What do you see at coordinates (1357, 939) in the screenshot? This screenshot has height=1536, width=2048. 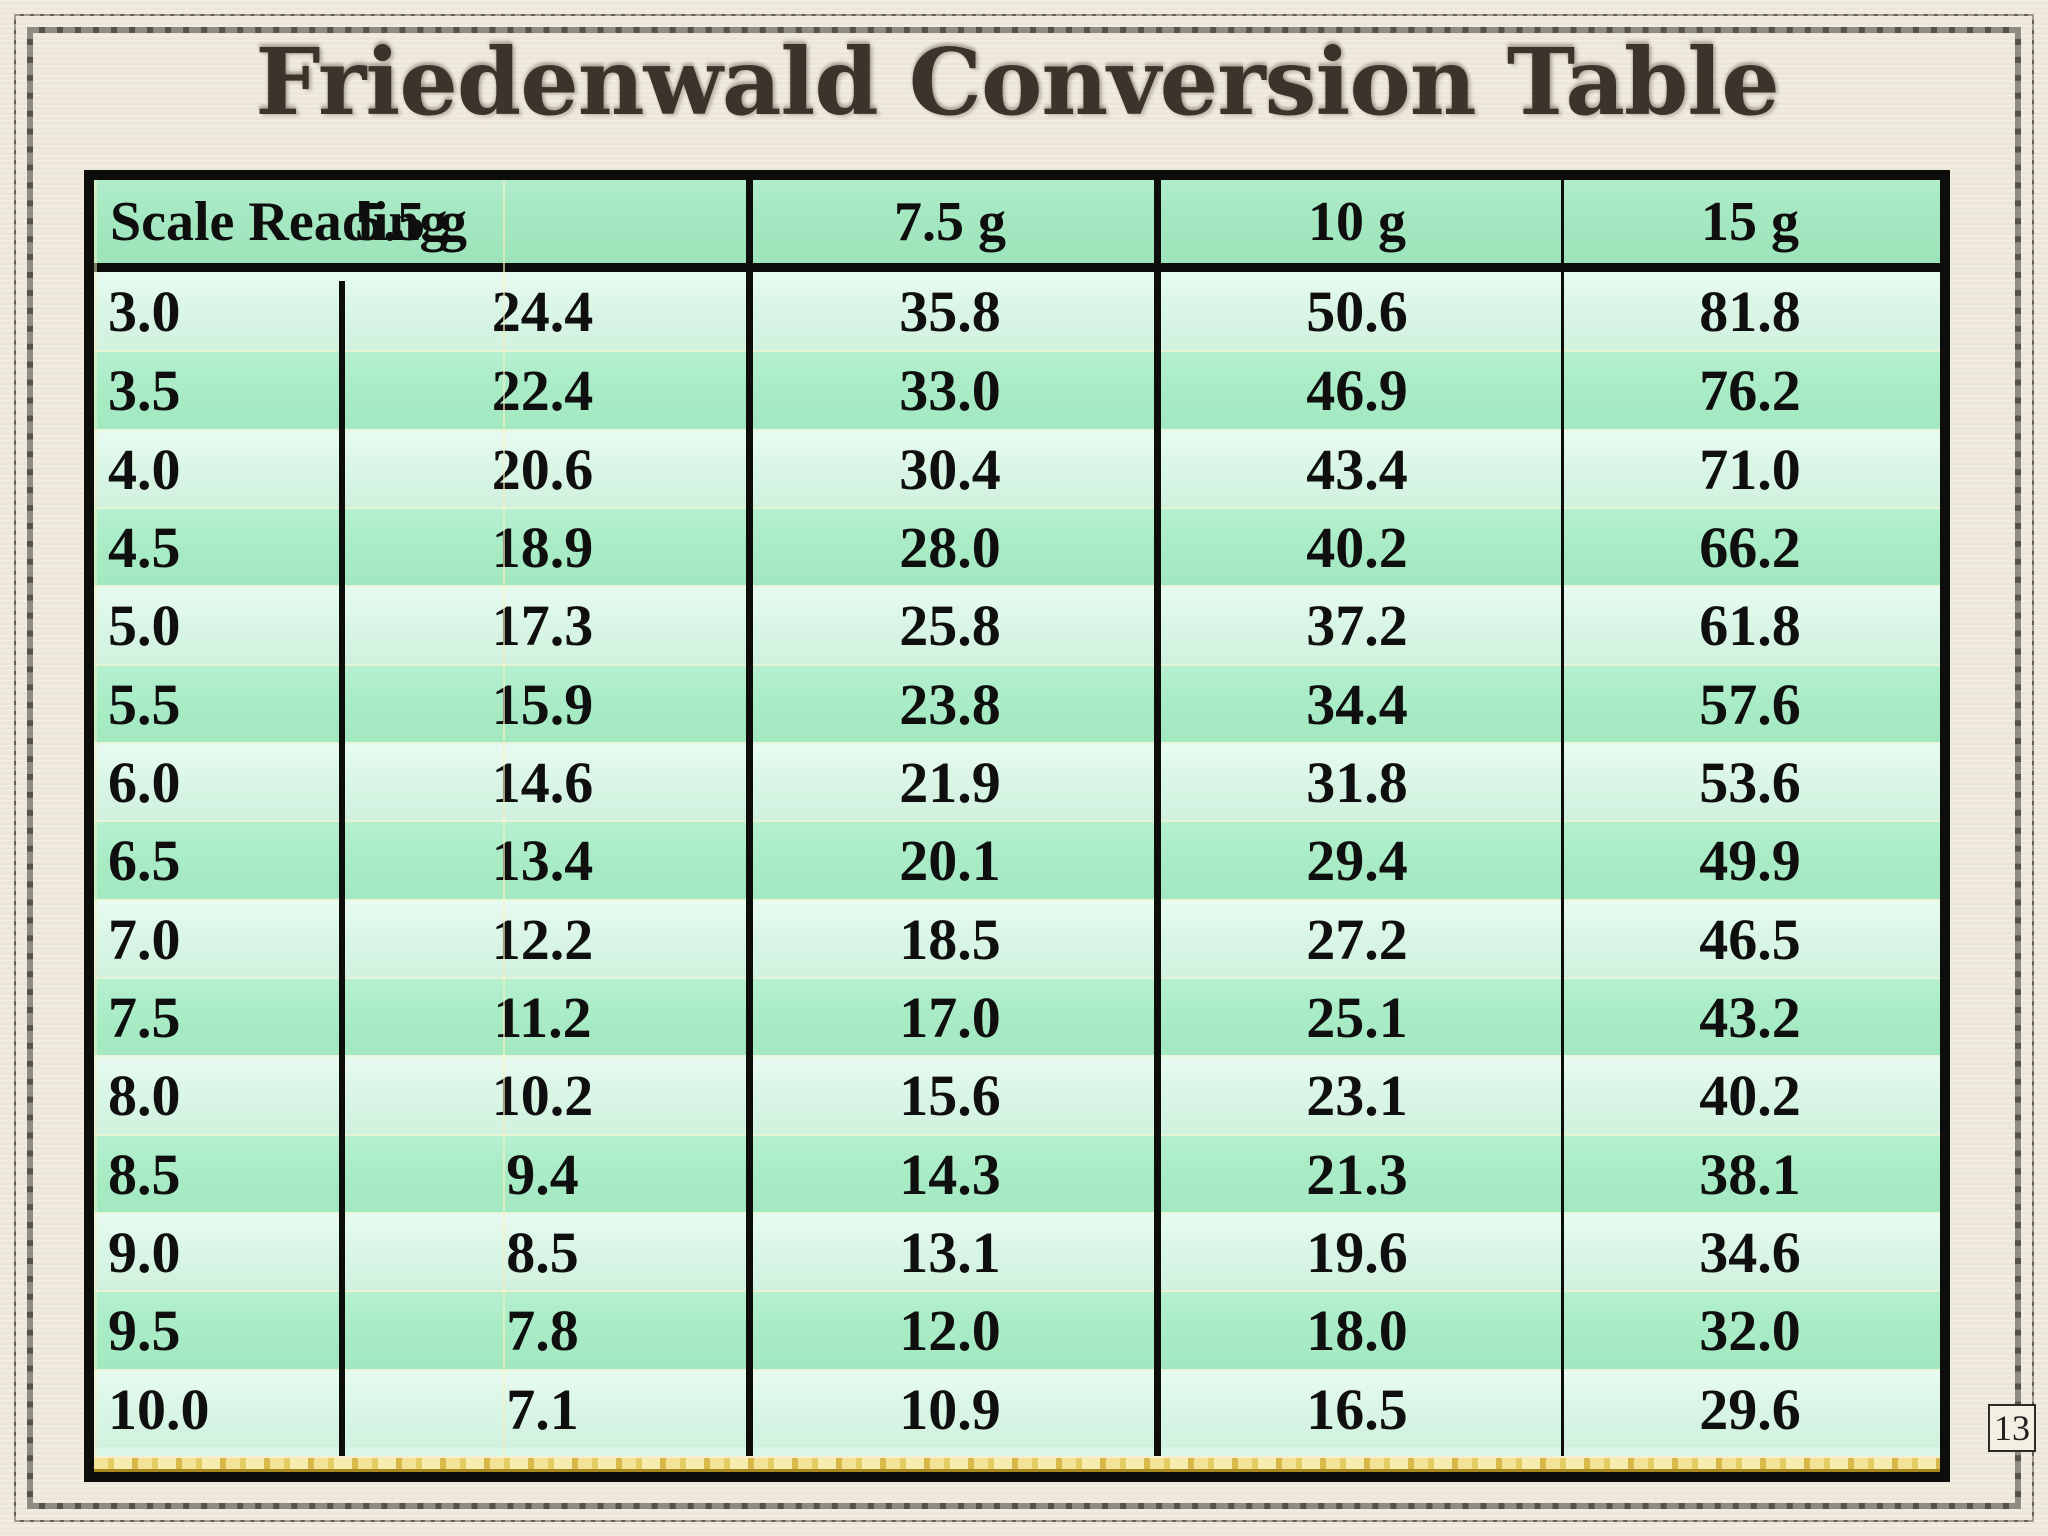 I see `value-cell: 27.2` at bounding box center [1357, 939].